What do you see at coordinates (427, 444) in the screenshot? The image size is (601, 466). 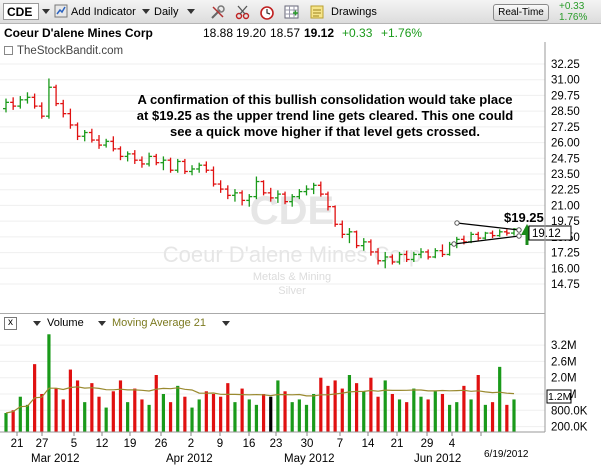 I see `date-tick-label: 29` at bounding box center [427, 444].